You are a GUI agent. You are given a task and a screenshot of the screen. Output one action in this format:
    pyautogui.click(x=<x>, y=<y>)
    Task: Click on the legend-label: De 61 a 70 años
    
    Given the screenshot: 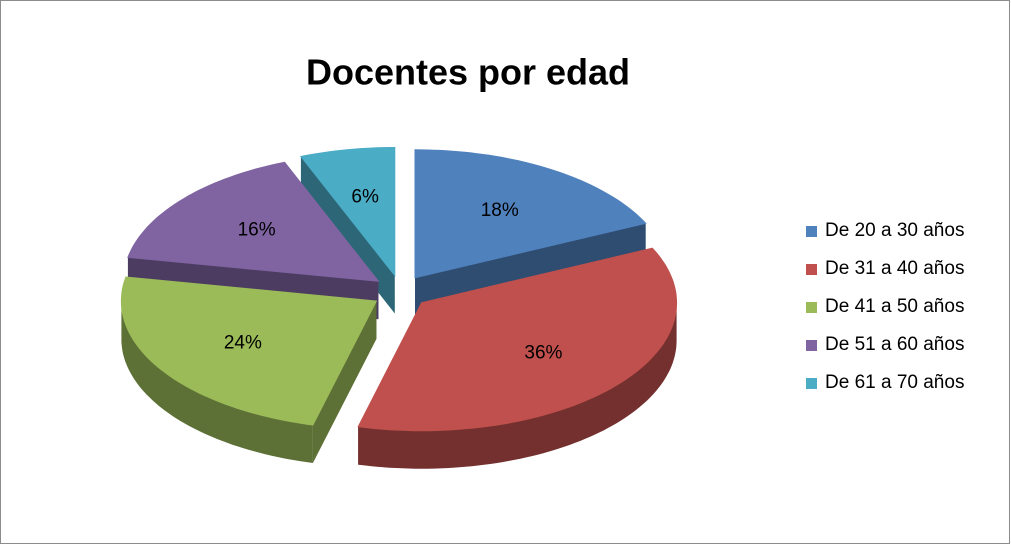 What is the action you would take?
    pyautogui.click(x=894, y=382)
    